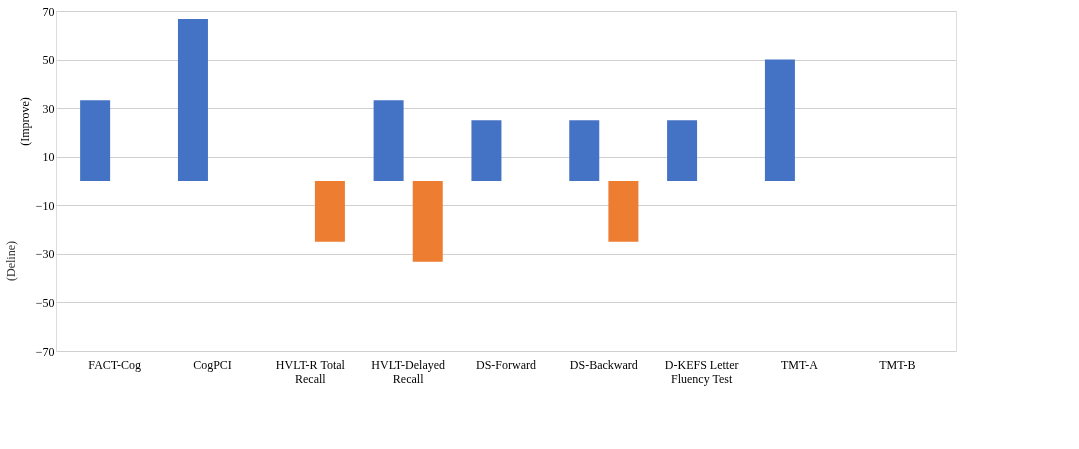 This screenshot has height=449, width=1079. I want to click on y-tick-label: −30, so click(45, 254).